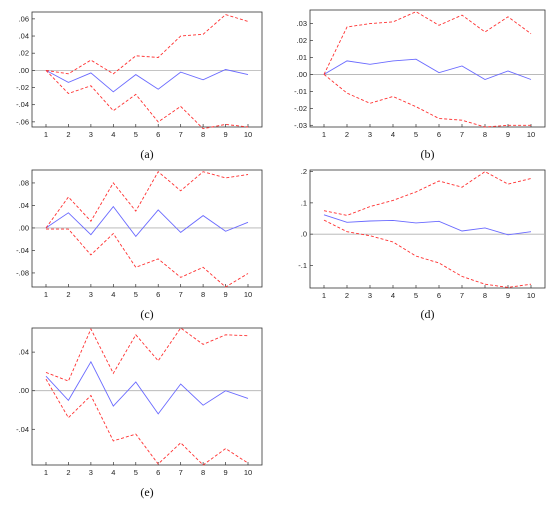  What do you see at coordinates (300, 91) in the screenshot?
I see `y-tick-label: -.01` at bounding box center [300, 91].